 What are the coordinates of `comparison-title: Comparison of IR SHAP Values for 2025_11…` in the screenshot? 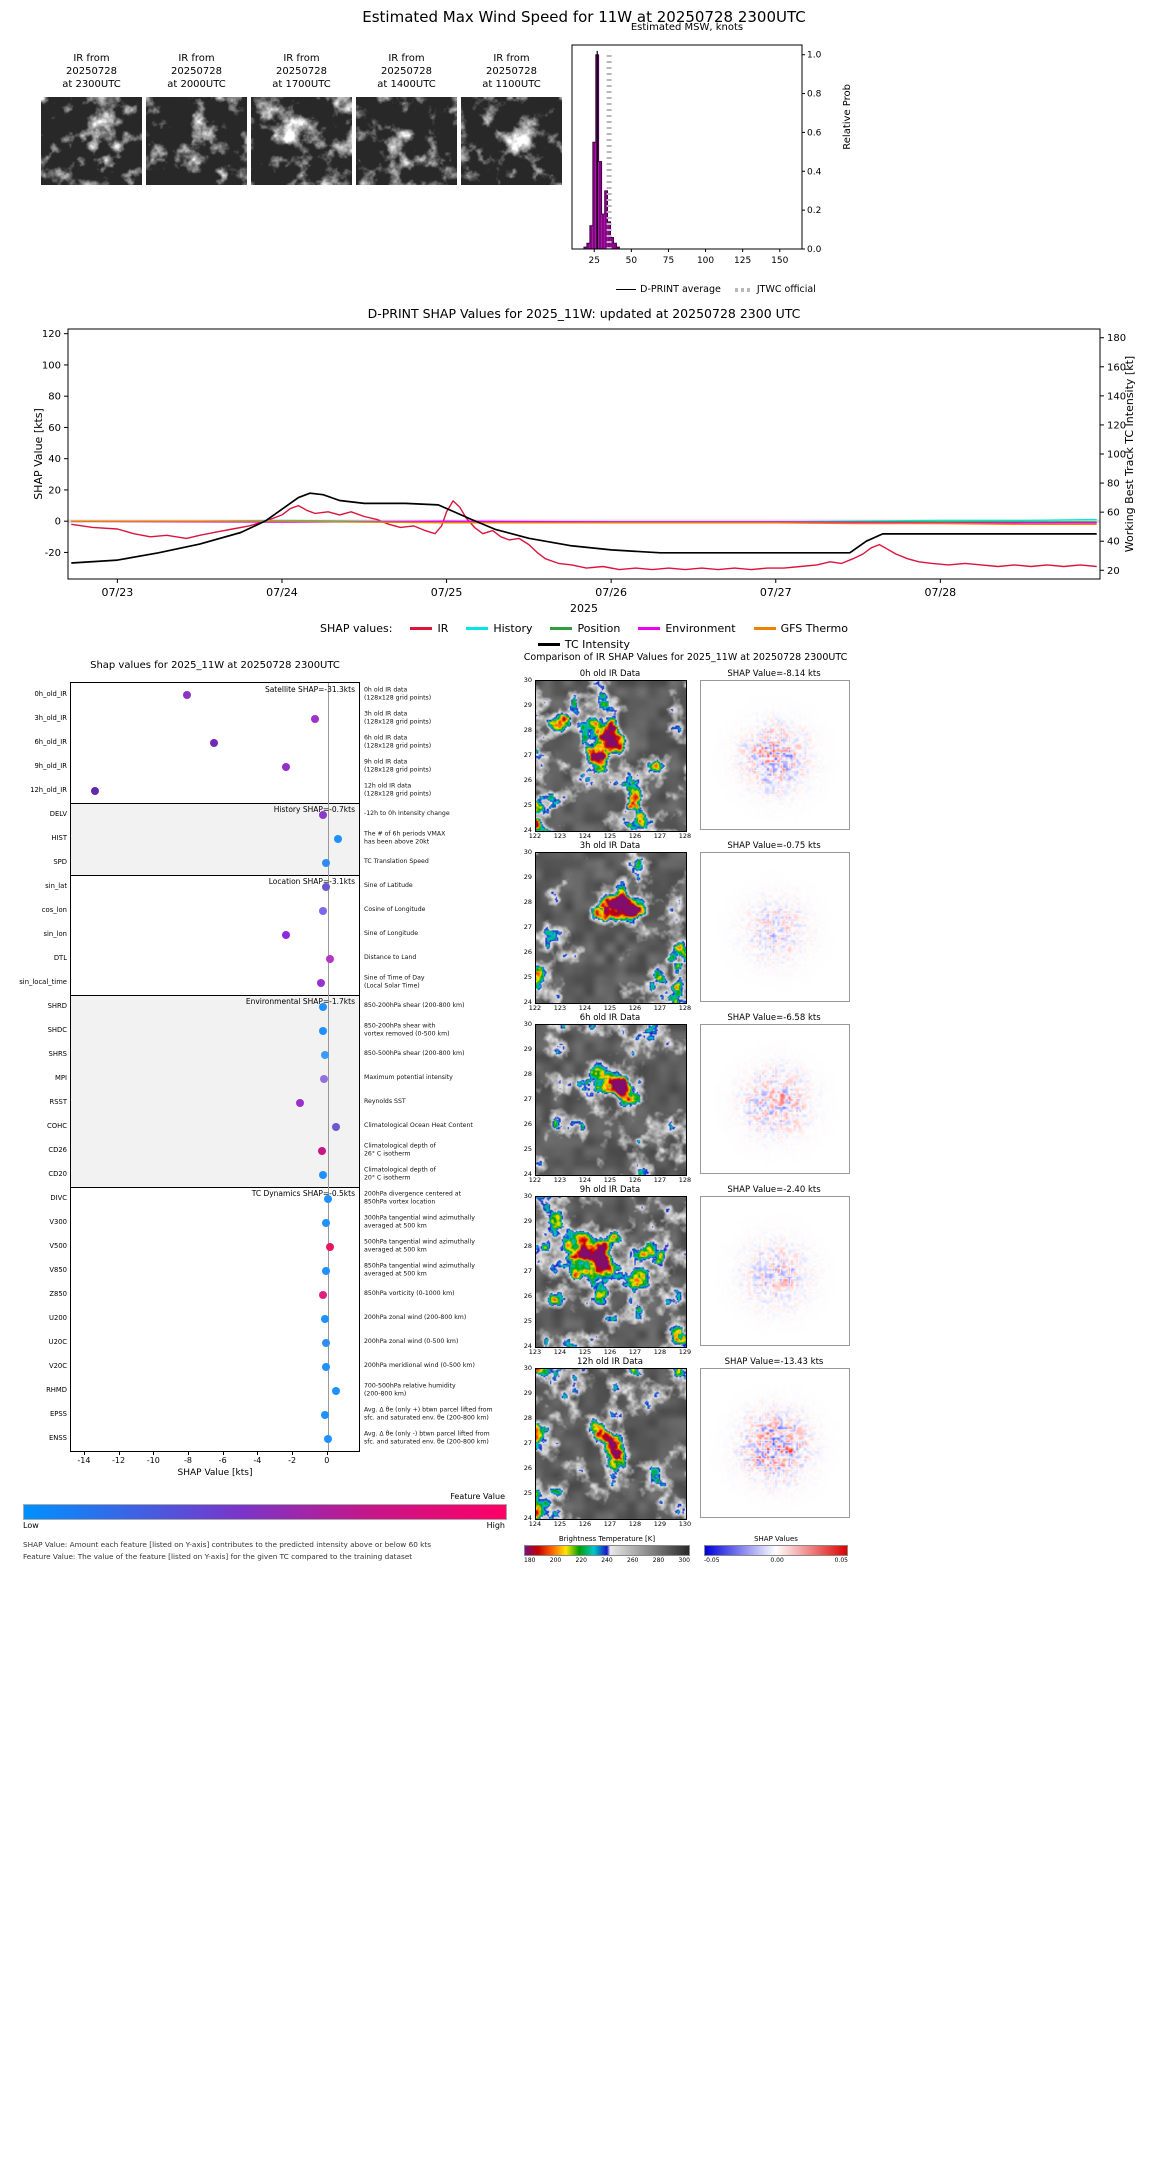 It's located at (685, 657).